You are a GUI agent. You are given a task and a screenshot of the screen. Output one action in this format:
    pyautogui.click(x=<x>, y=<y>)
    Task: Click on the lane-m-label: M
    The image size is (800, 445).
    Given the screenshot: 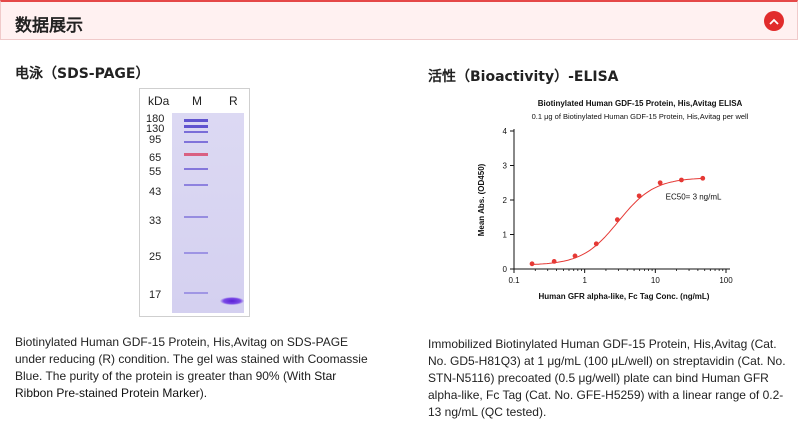 What is the action you would take?
    pyautogui.click(x=197, y=101)
    